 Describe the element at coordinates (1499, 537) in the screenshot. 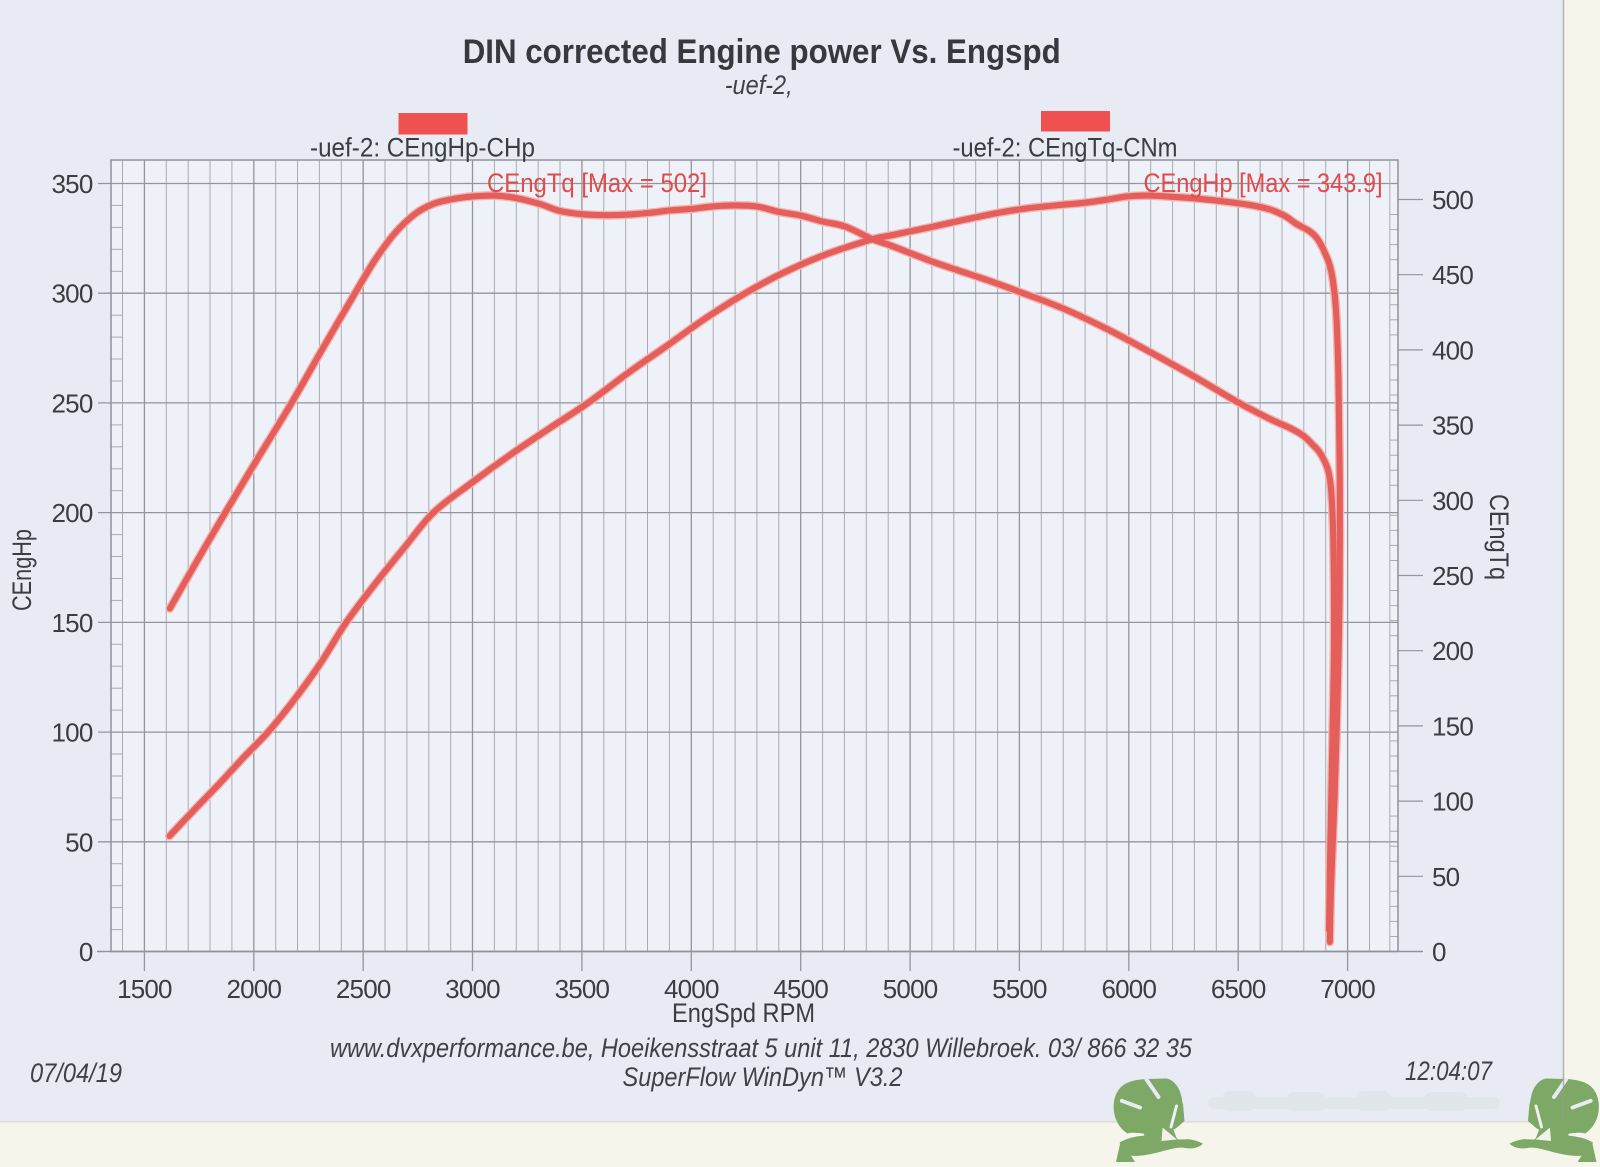

I see `svg-text: CEngTq` at that location.